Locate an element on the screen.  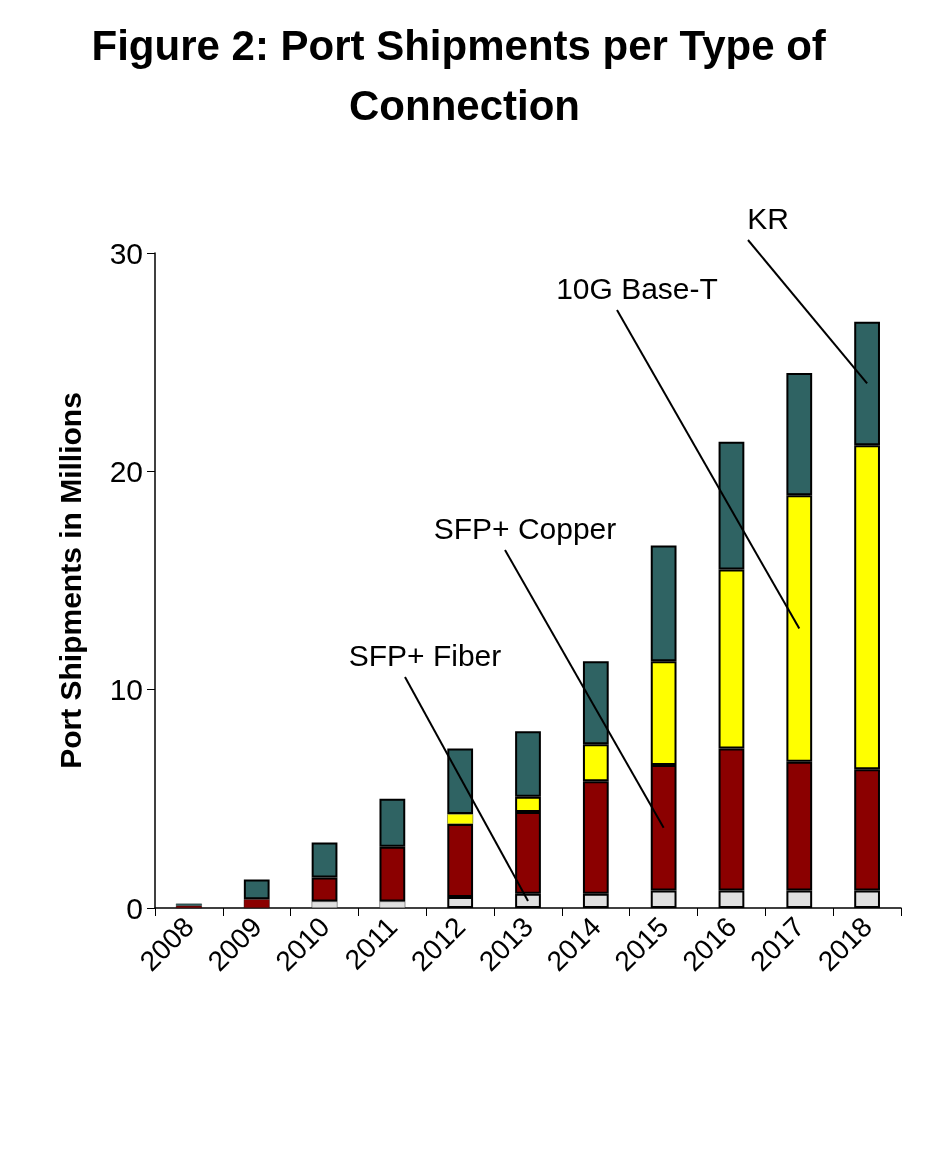
chart-title: Figure 2: Port Shipments per Type of Connection is located at coordinates (464, 75).